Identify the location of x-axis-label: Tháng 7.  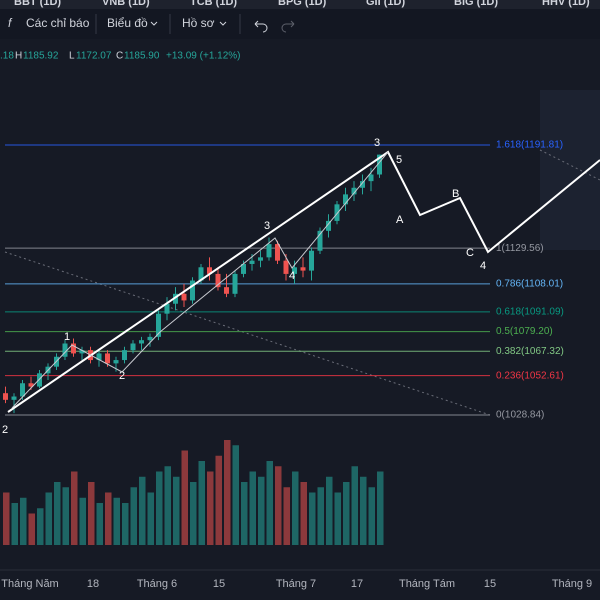
(296, 584).